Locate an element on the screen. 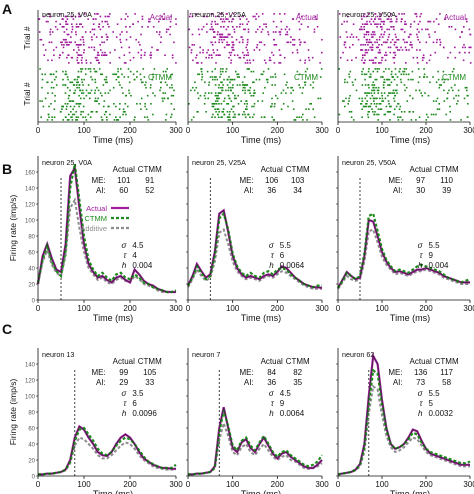  label-ctmm: CTMM is located at coordinates (454, 77).